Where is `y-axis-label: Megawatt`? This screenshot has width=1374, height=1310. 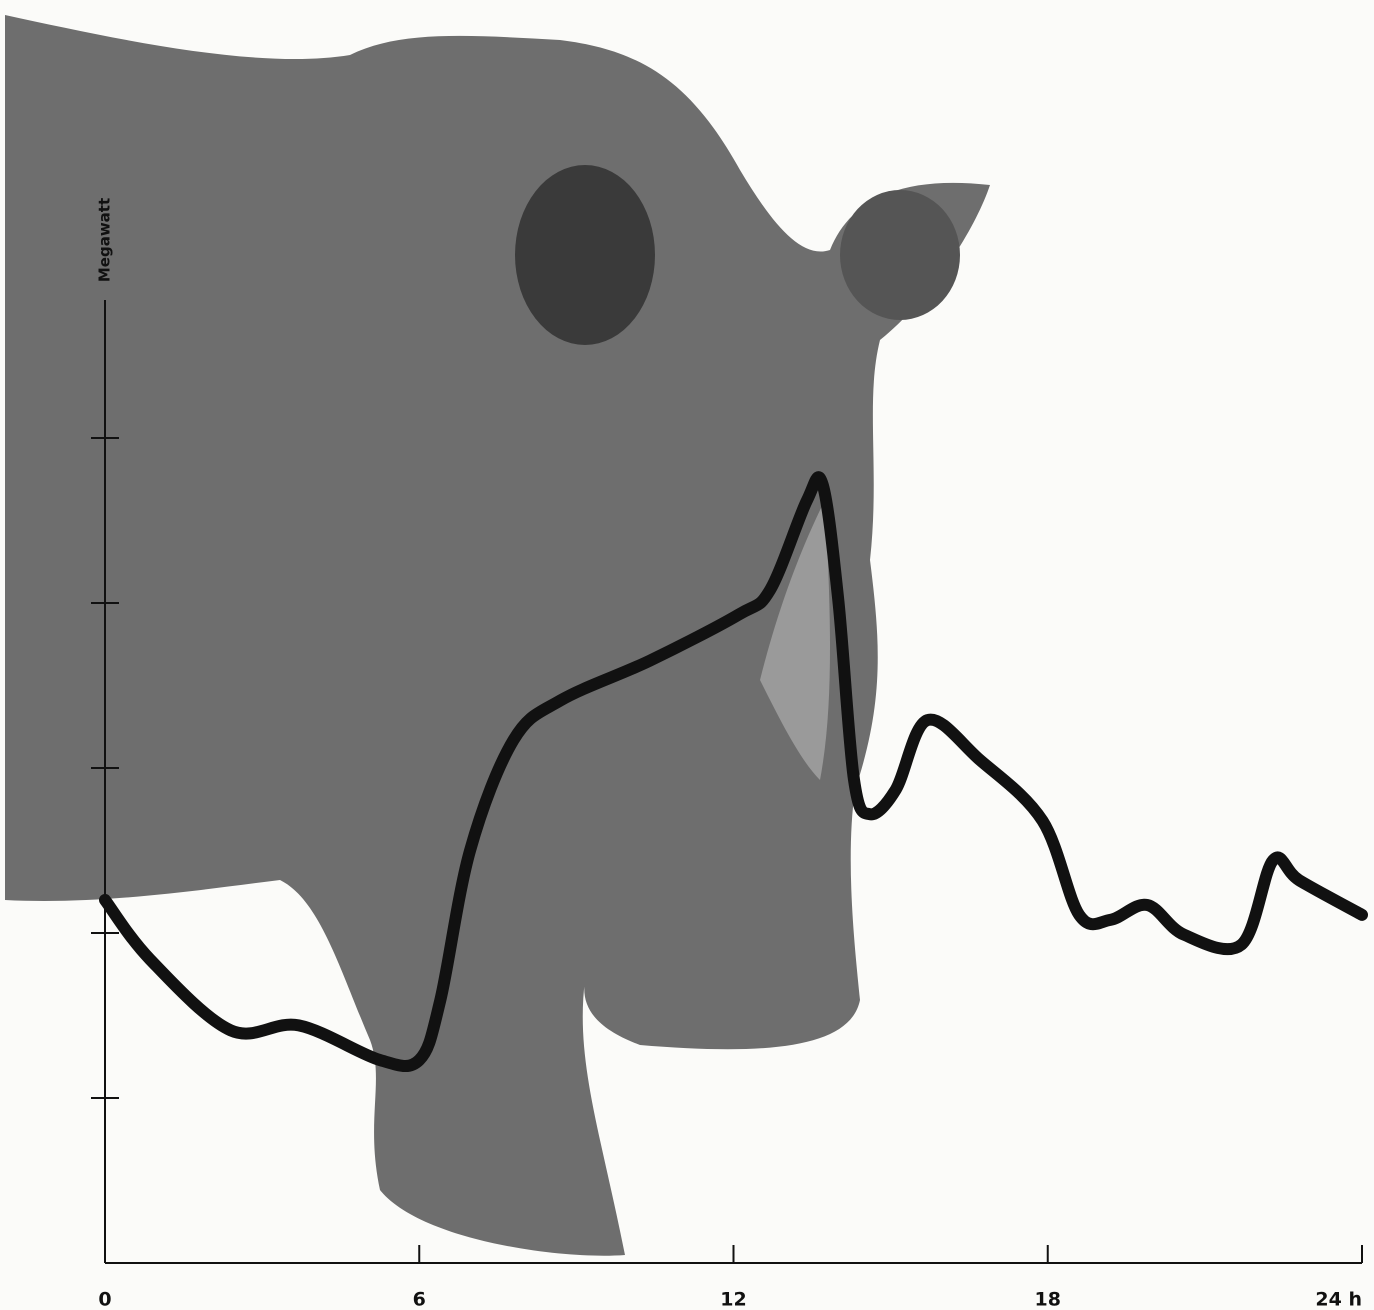 y-axis-label: Megawatt is located at coordinates (105, 240).